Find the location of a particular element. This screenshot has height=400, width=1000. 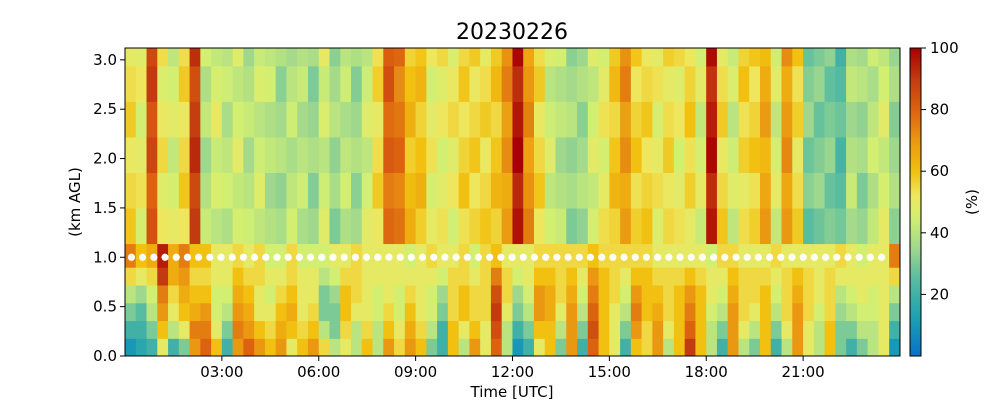

y-tick-label: 1.0 is located at coordinates (105, 257).